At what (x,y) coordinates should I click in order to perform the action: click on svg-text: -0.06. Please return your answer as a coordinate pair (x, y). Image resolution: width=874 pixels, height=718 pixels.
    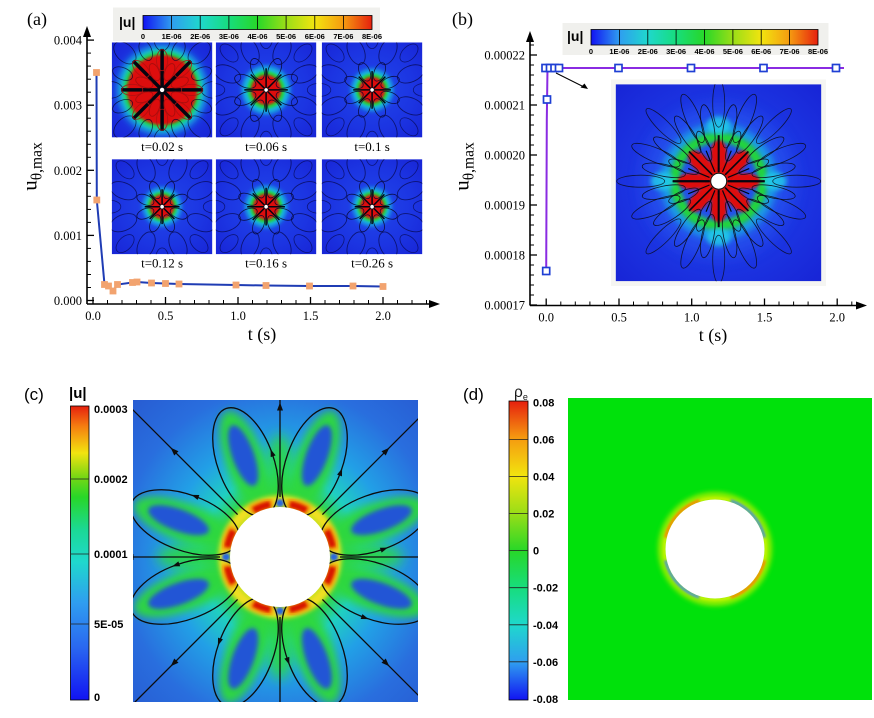
    Looking at the image, I should click on (545, 663).